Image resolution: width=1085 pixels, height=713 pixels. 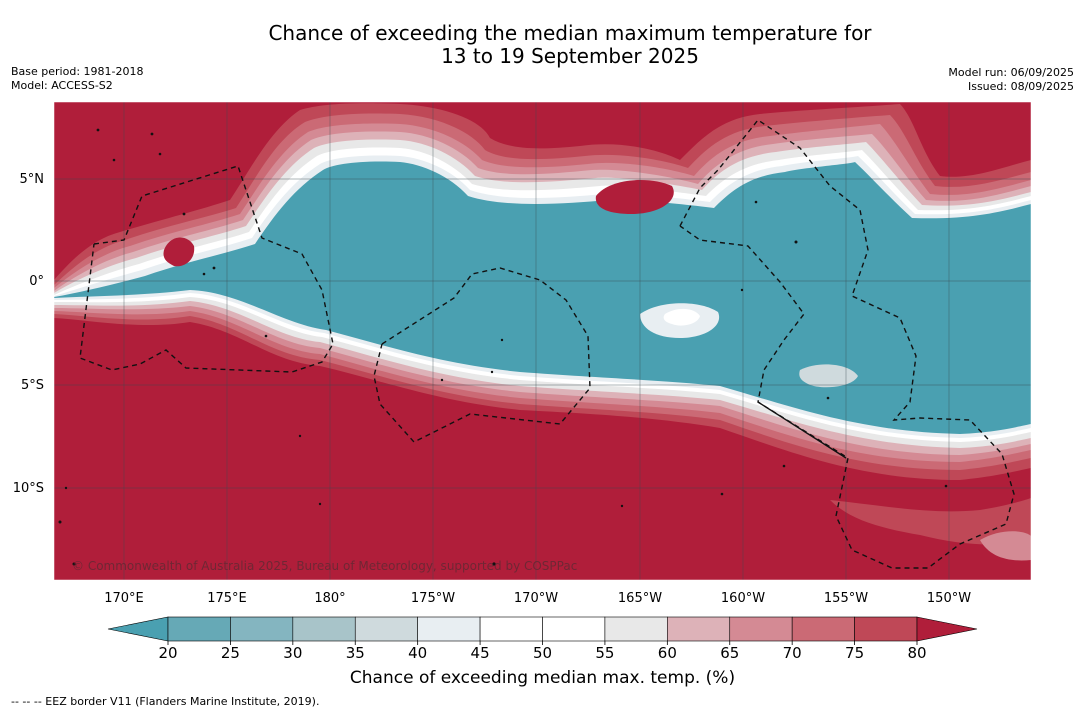 What do you see at coordinates (743, 598) in the screenshot?
I see `lon-label-160w: 160°W` at bounding box center [743, 598].